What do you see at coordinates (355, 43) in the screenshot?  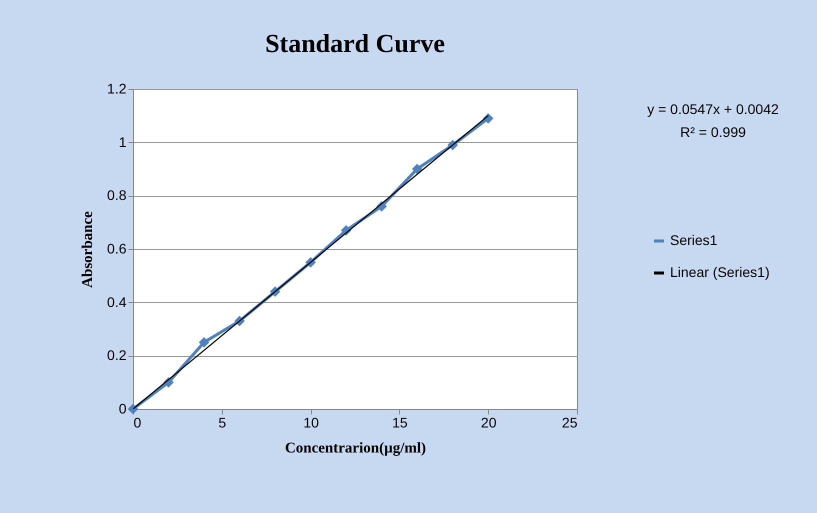 I see `chart-title: Standard Curve` at bounding box center [355, 43].